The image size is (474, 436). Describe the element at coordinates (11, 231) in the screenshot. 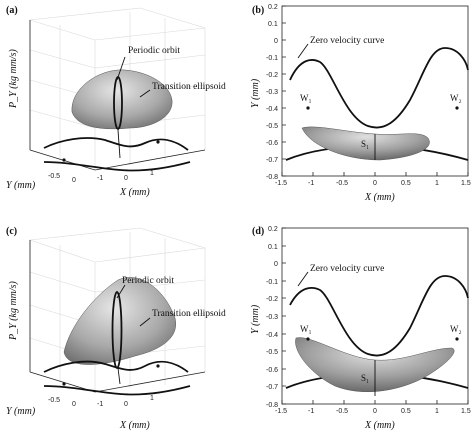

I see `panel-tag-c: (c)` at that location.